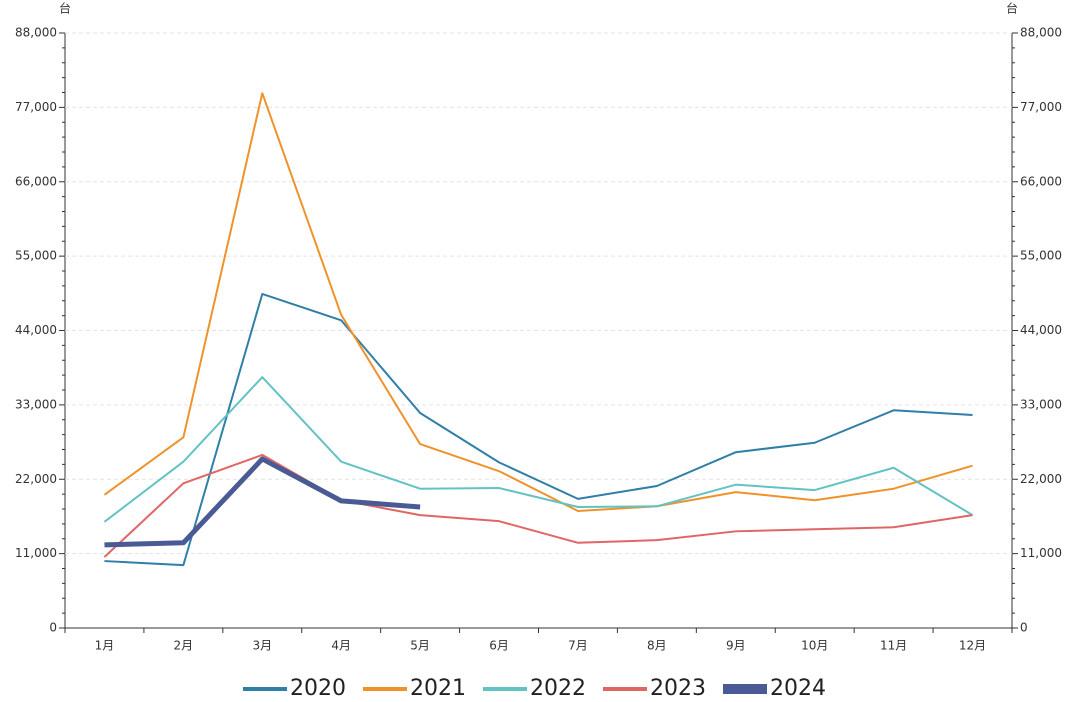 Image resolution: width=1080 pixels, height=702 pixels. Describe the element at coordinates (420, 646) in the screenshot. I see `x-tick-label: 5月` at that location.